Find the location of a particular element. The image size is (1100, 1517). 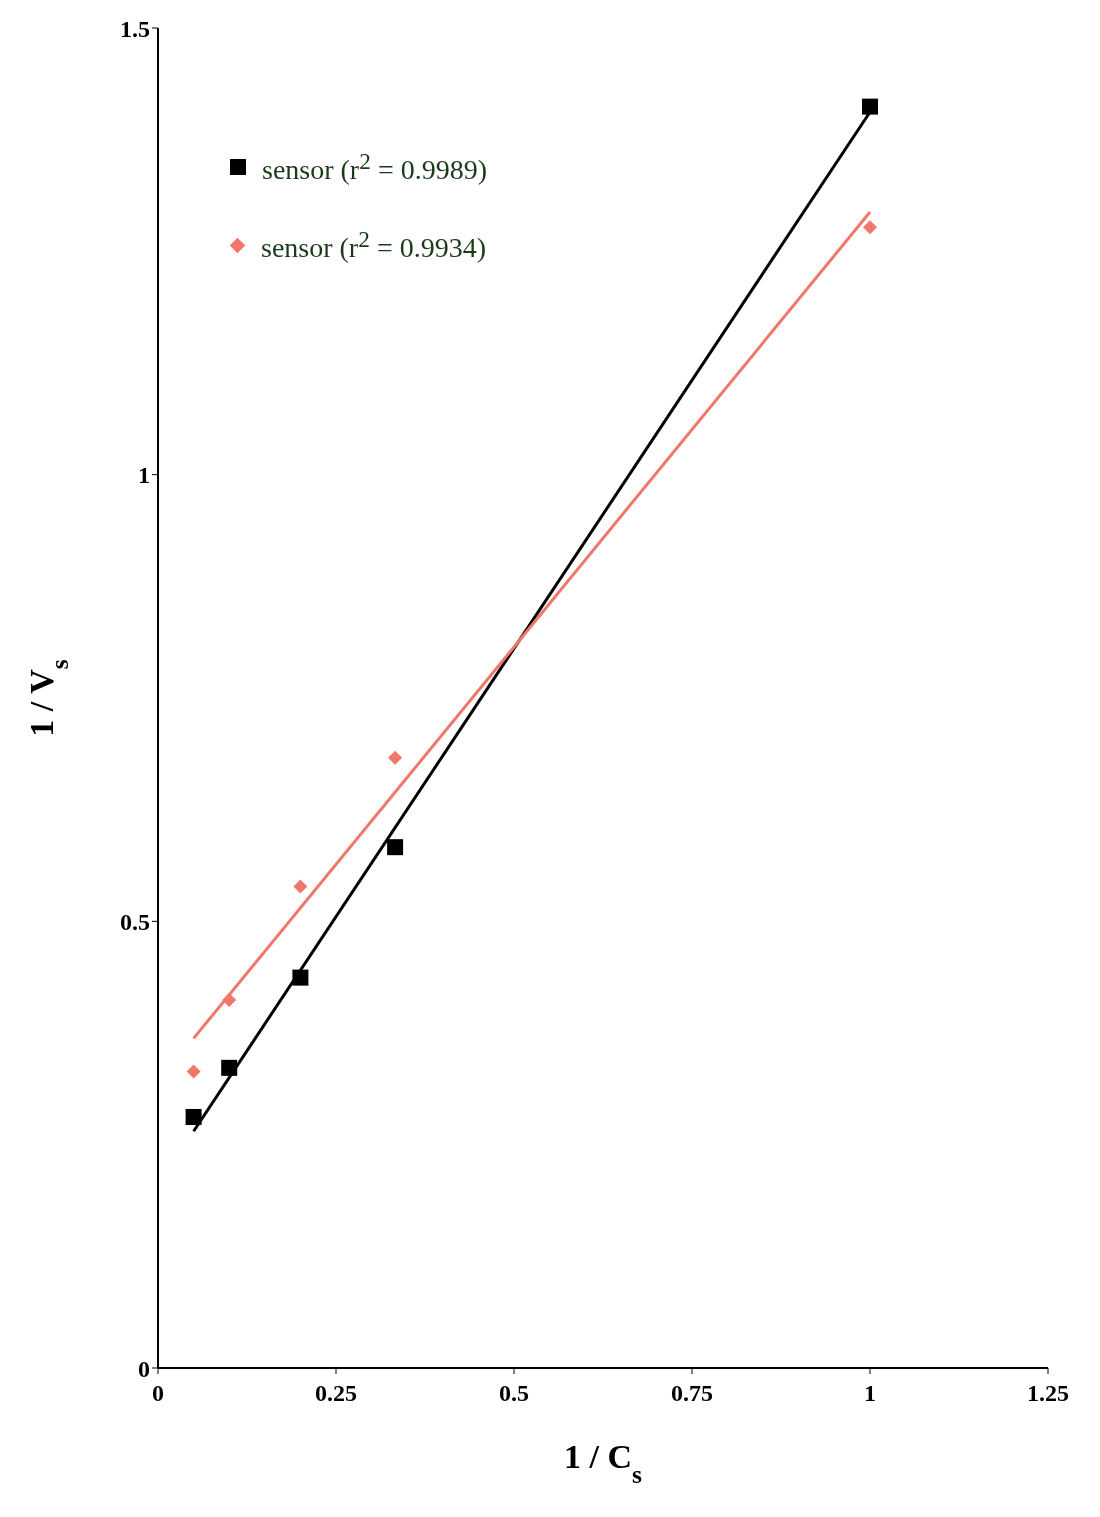

legend-label: sensor (r$^{2}$ = 0.9989) is located at coordinates (374, 167).